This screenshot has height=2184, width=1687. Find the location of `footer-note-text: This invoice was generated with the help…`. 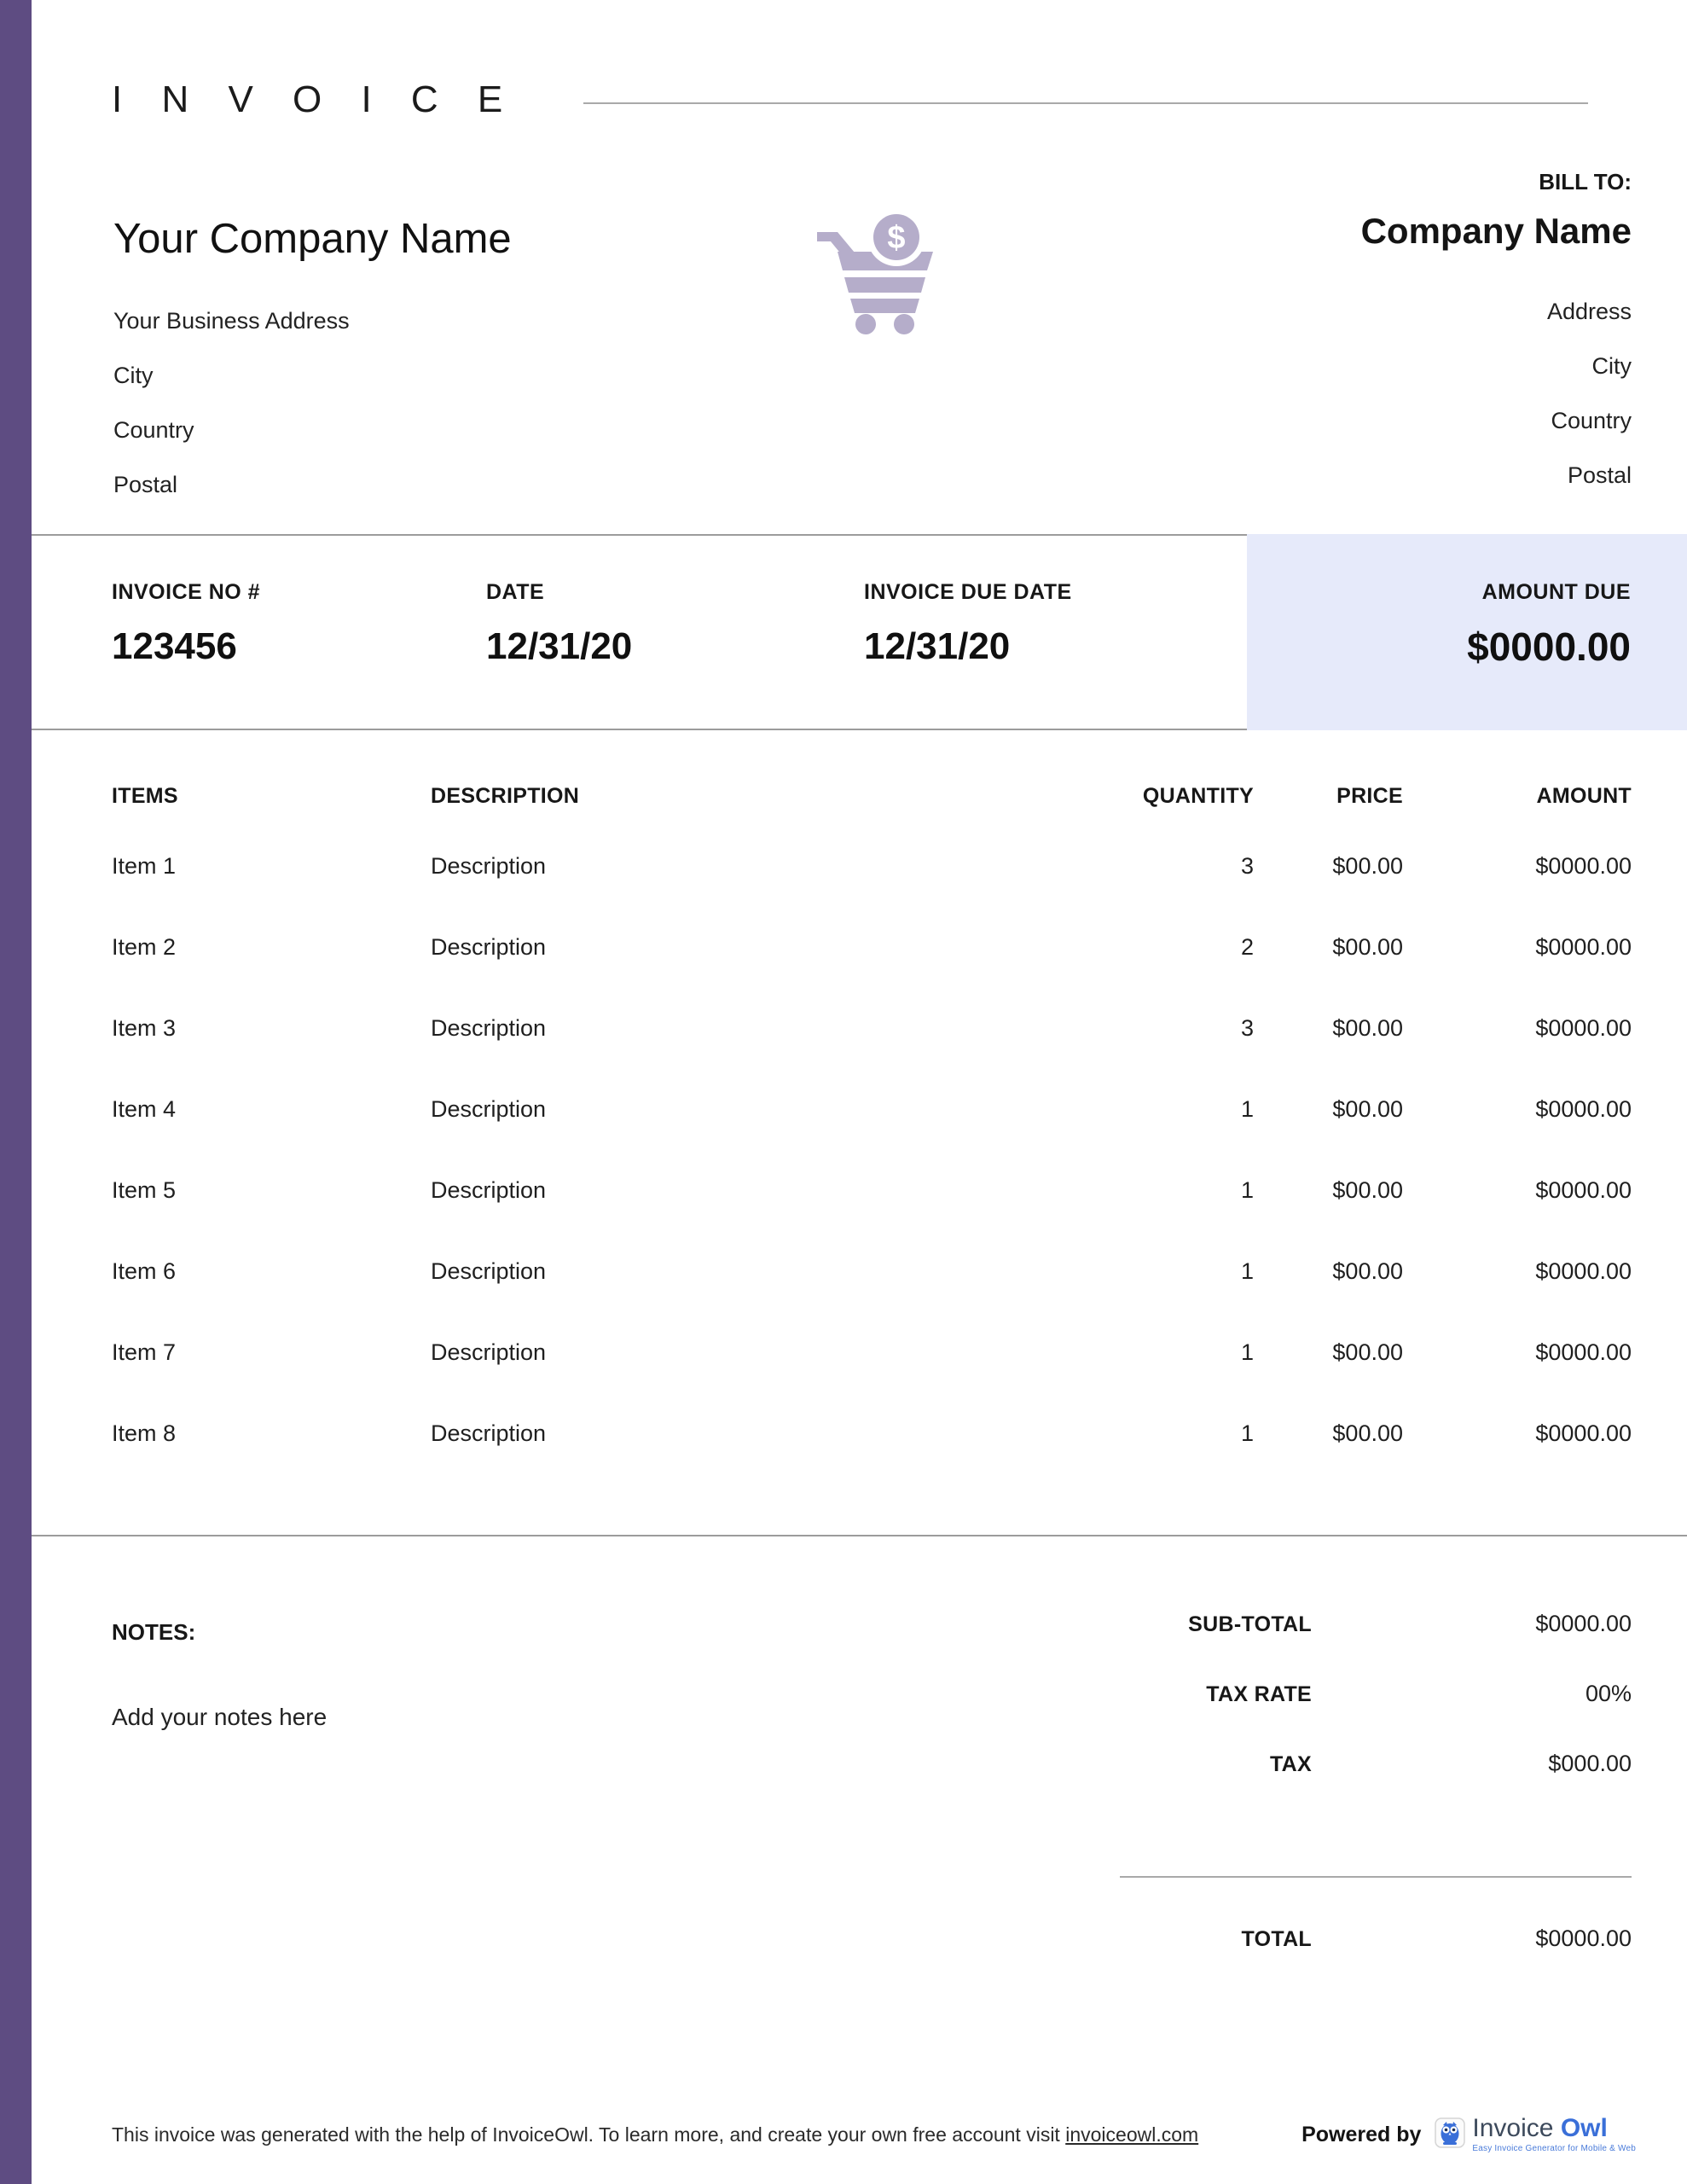

footer-note-text: This invoice was generated with the help… is located at coordinates (589, 2135).